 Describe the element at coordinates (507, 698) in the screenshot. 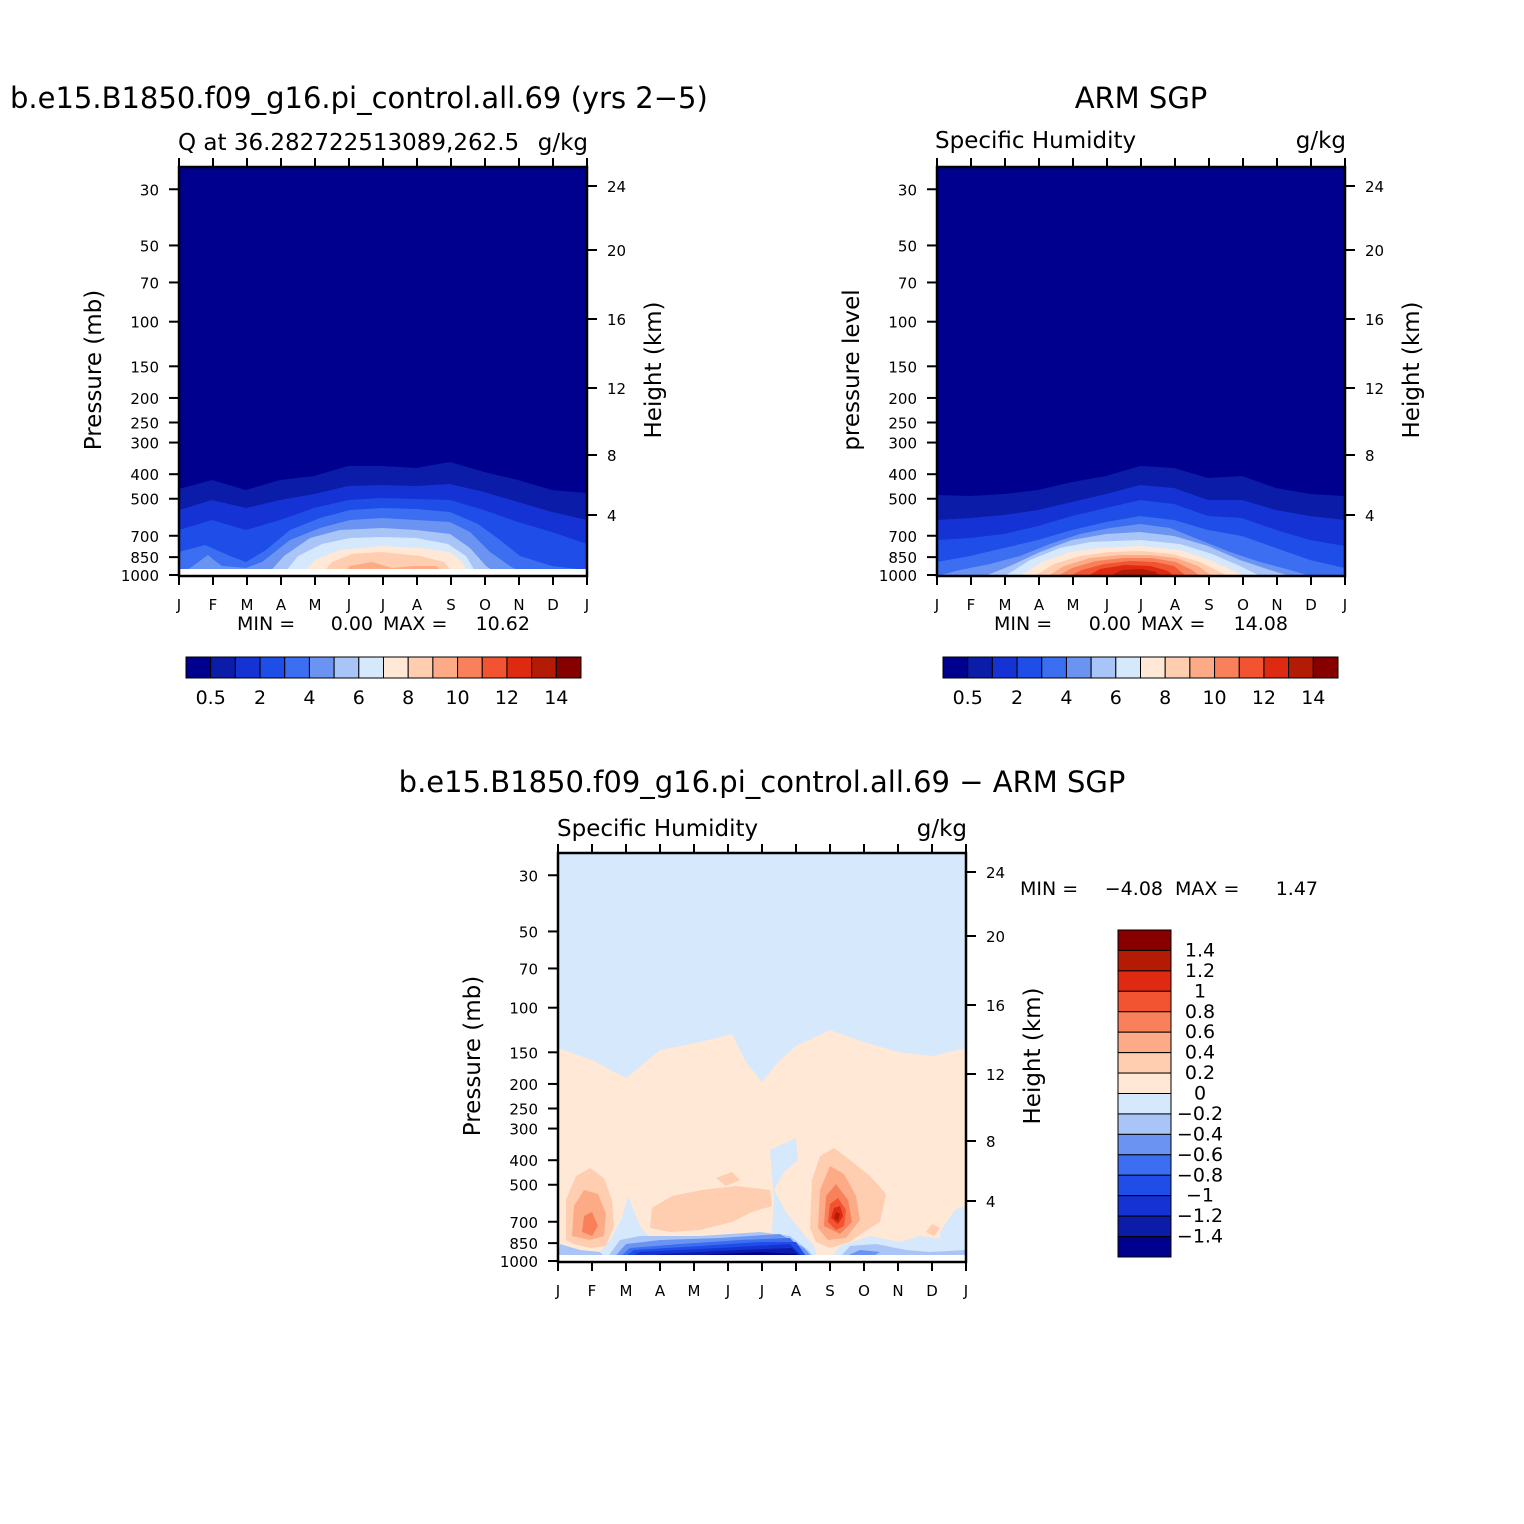

I see `colorbar-label: 12` at that location.